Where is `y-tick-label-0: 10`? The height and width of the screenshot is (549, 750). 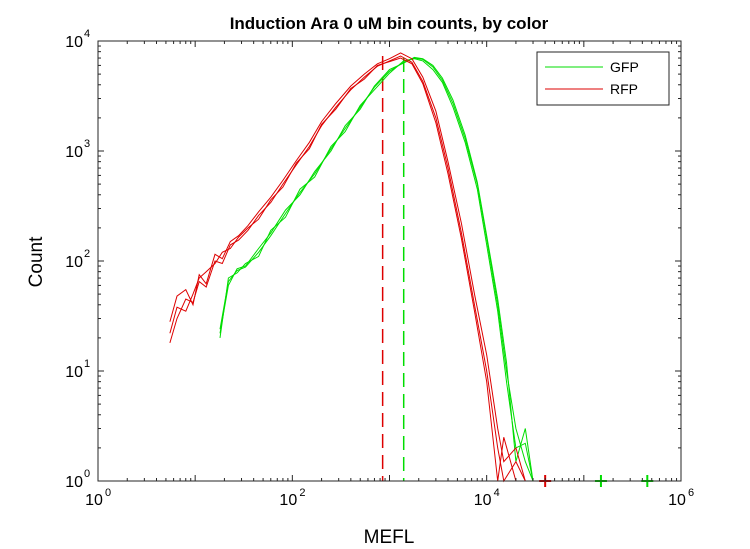
y-tick-label-0: 10 is located at coordinates (74, 482).